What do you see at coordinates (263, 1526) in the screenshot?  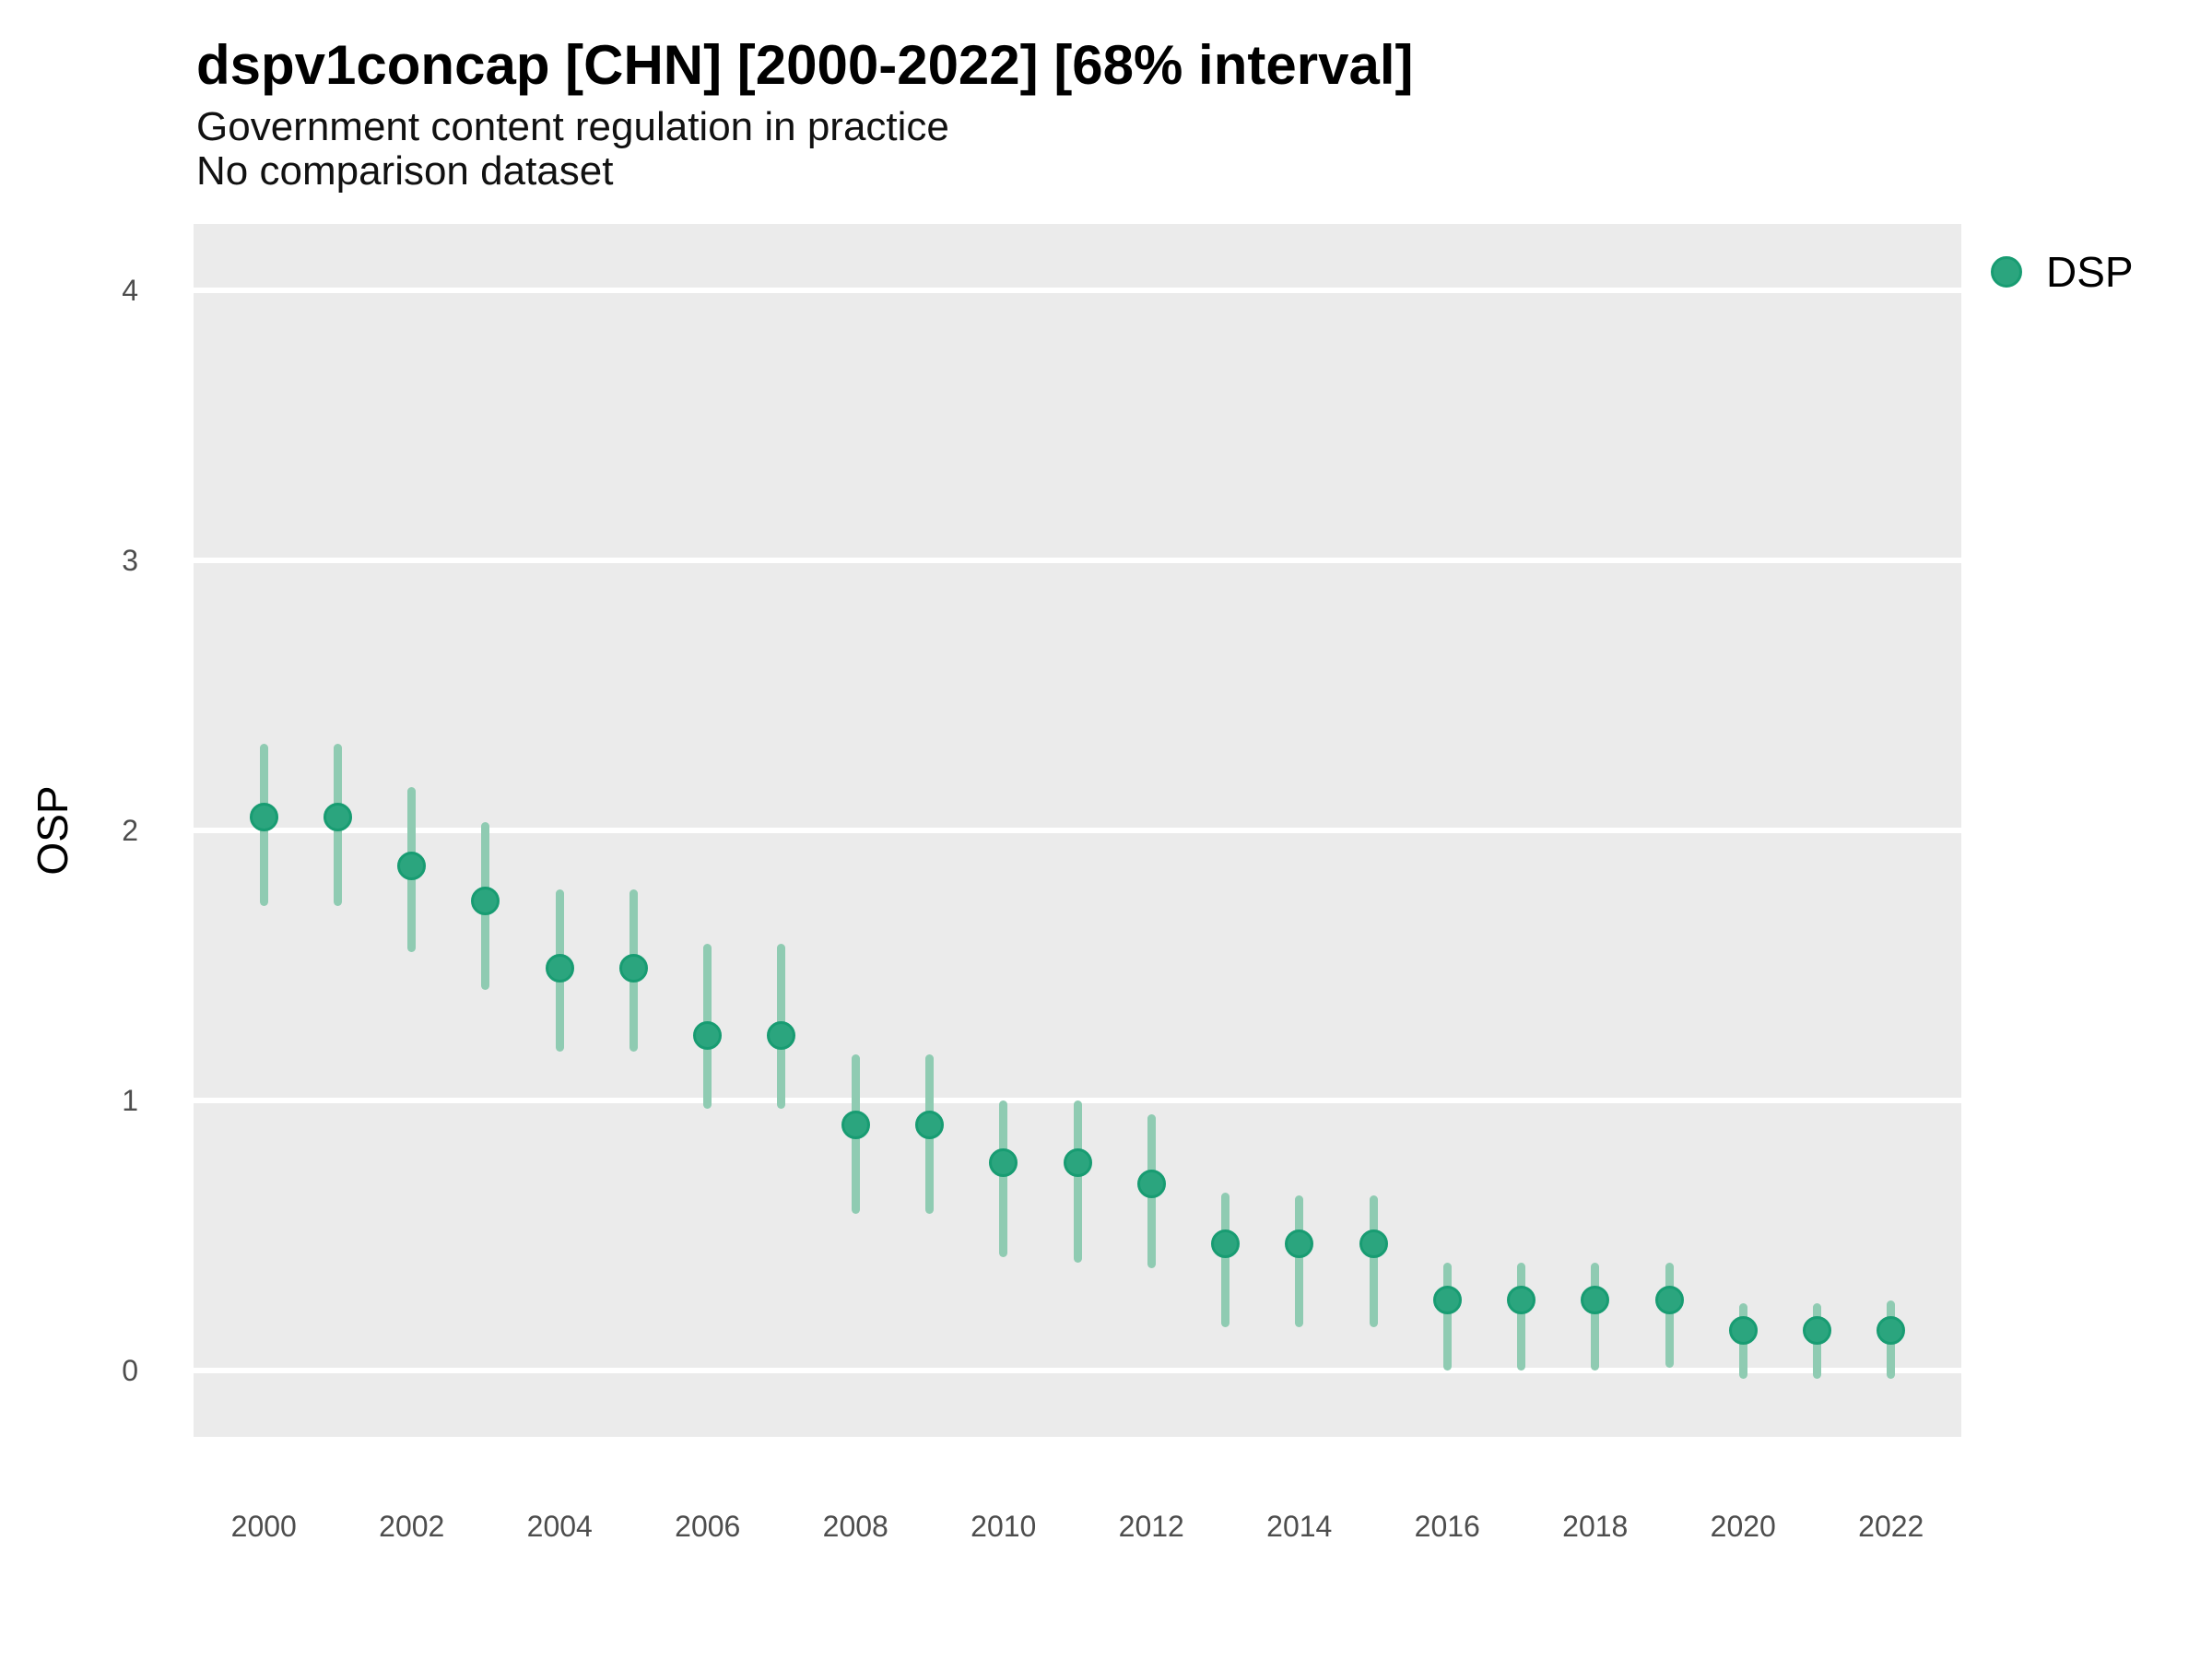 I see `x-tick-label-2000: 2000` at bounding box center [263, 1526].